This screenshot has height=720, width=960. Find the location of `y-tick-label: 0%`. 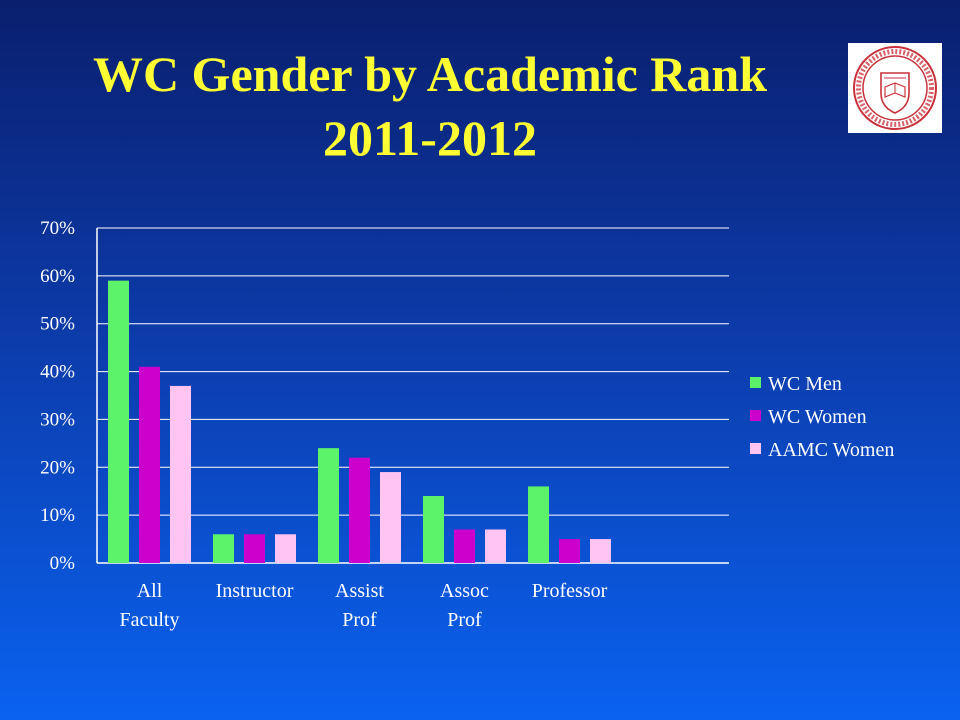

y-tick-label: 0% is located at coordinates (63, 563).